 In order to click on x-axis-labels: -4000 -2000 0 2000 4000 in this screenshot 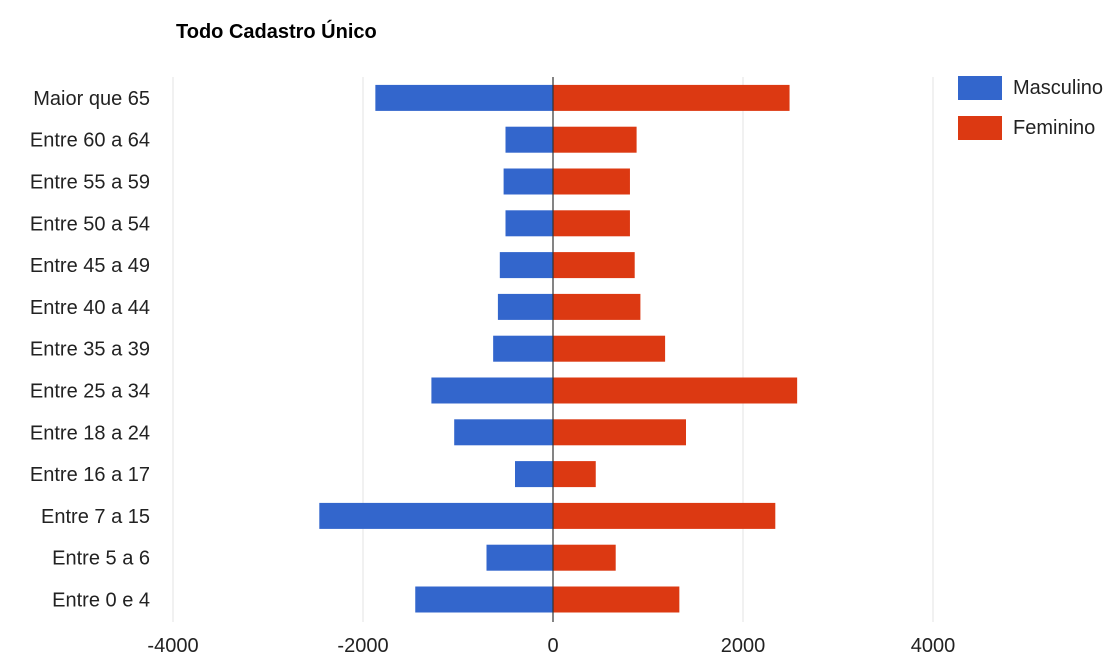, I will do `click(551, 646)`.